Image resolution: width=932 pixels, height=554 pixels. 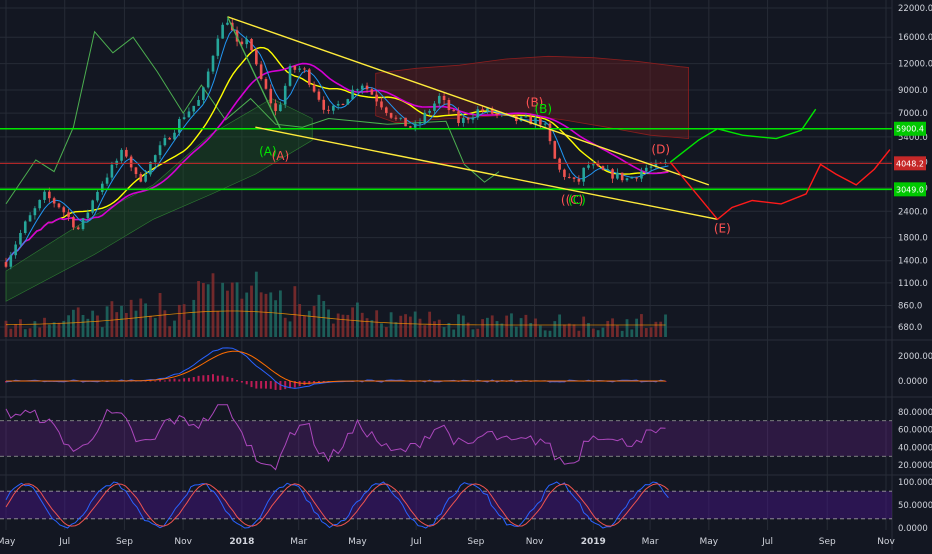 What do you see at coordinates (913, 114) in the screenshot?
I see `y-tick-label: 7000.0` at bounding box center [913, 114].